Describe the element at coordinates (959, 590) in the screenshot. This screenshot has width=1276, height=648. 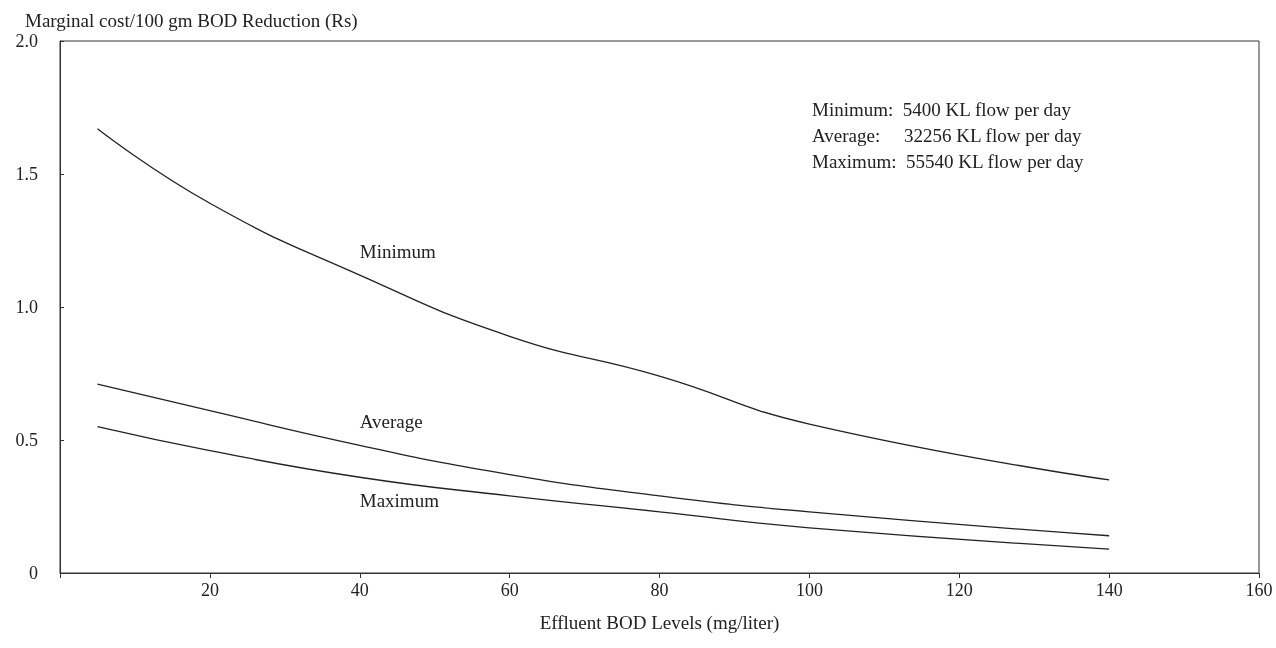
I see `x-tick-label: 120` at that location.